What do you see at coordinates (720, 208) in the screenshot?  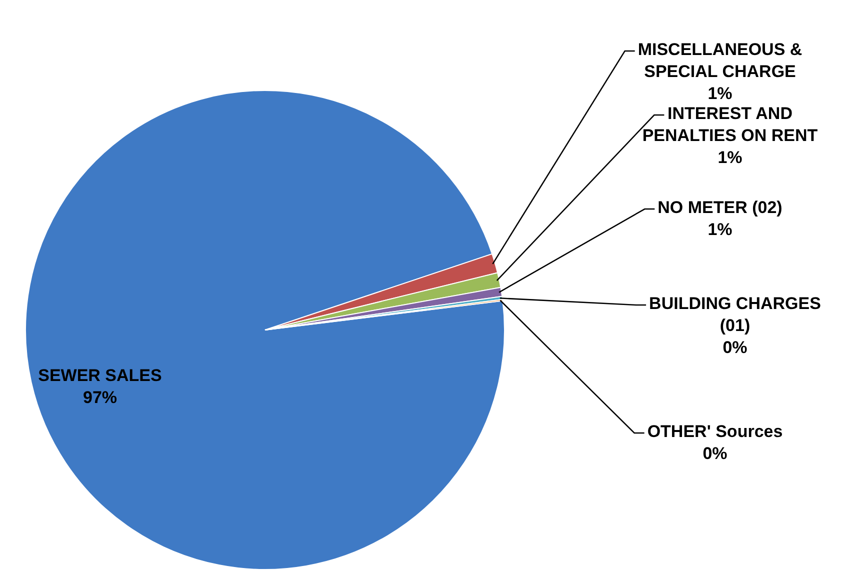 I see `slice-label: NO METER (02)` at bounding box center [720, 208].